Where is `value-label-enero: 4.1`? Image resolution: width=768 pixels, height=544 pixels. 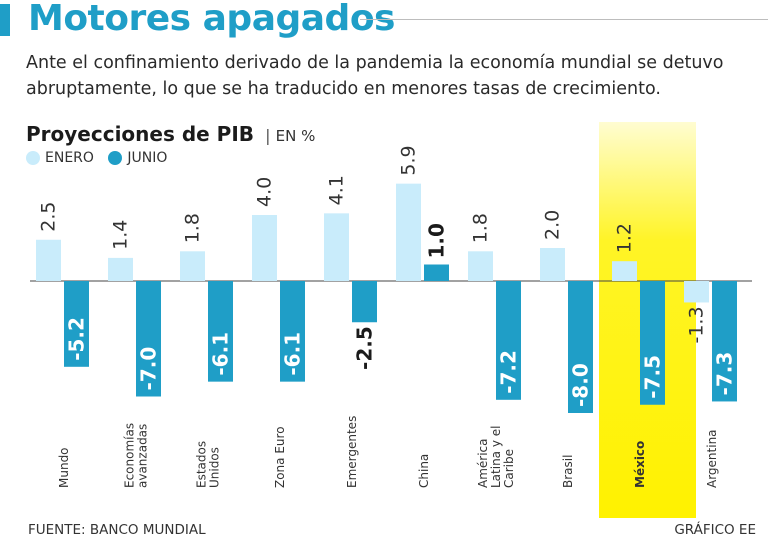 value-label-enero: 4.1 is located at coordinates (337, 190).